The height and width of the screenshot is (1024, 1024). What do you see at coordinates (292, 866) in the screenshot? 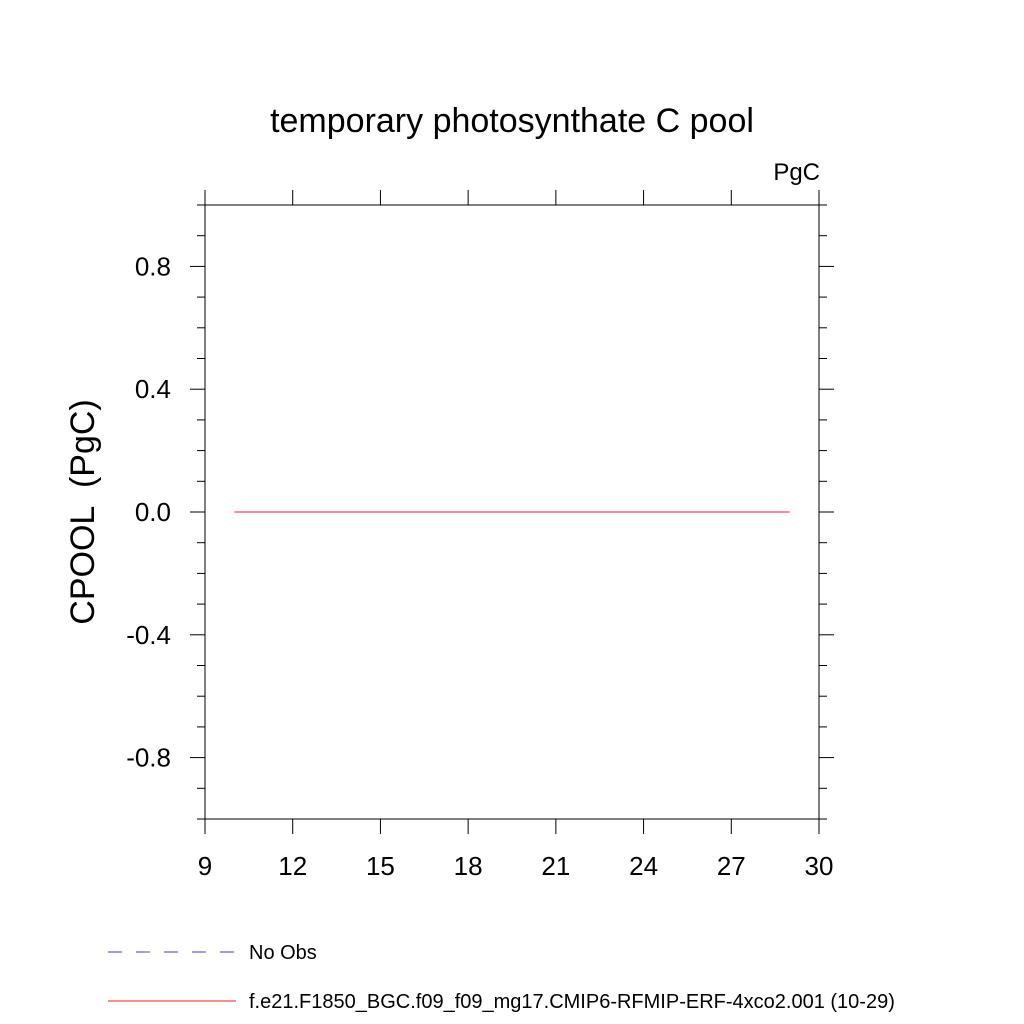
I see `x-tick-label: 12` at bounding box center [292, 866].